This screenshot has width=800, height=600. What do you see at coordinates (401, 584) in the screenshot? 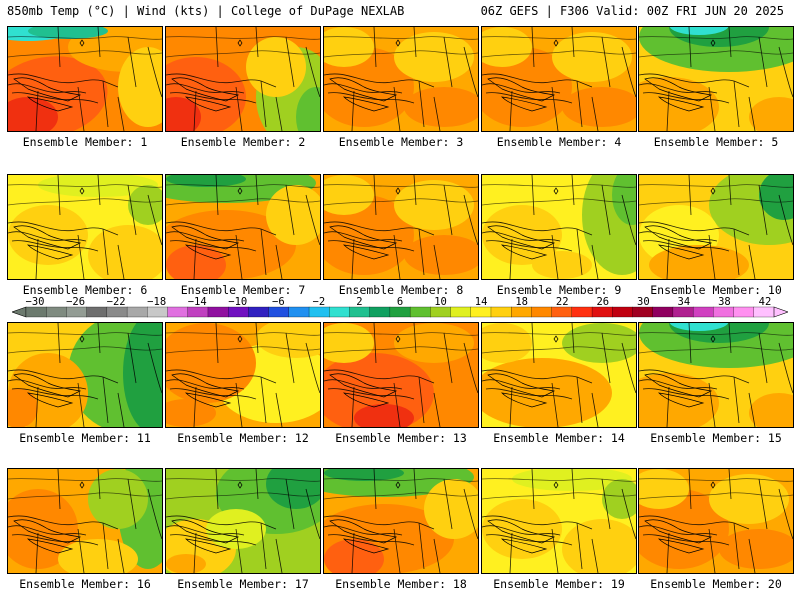
I see `ensemble-member-label: Ensemble Member: 18` at bounding box center [401, 584].